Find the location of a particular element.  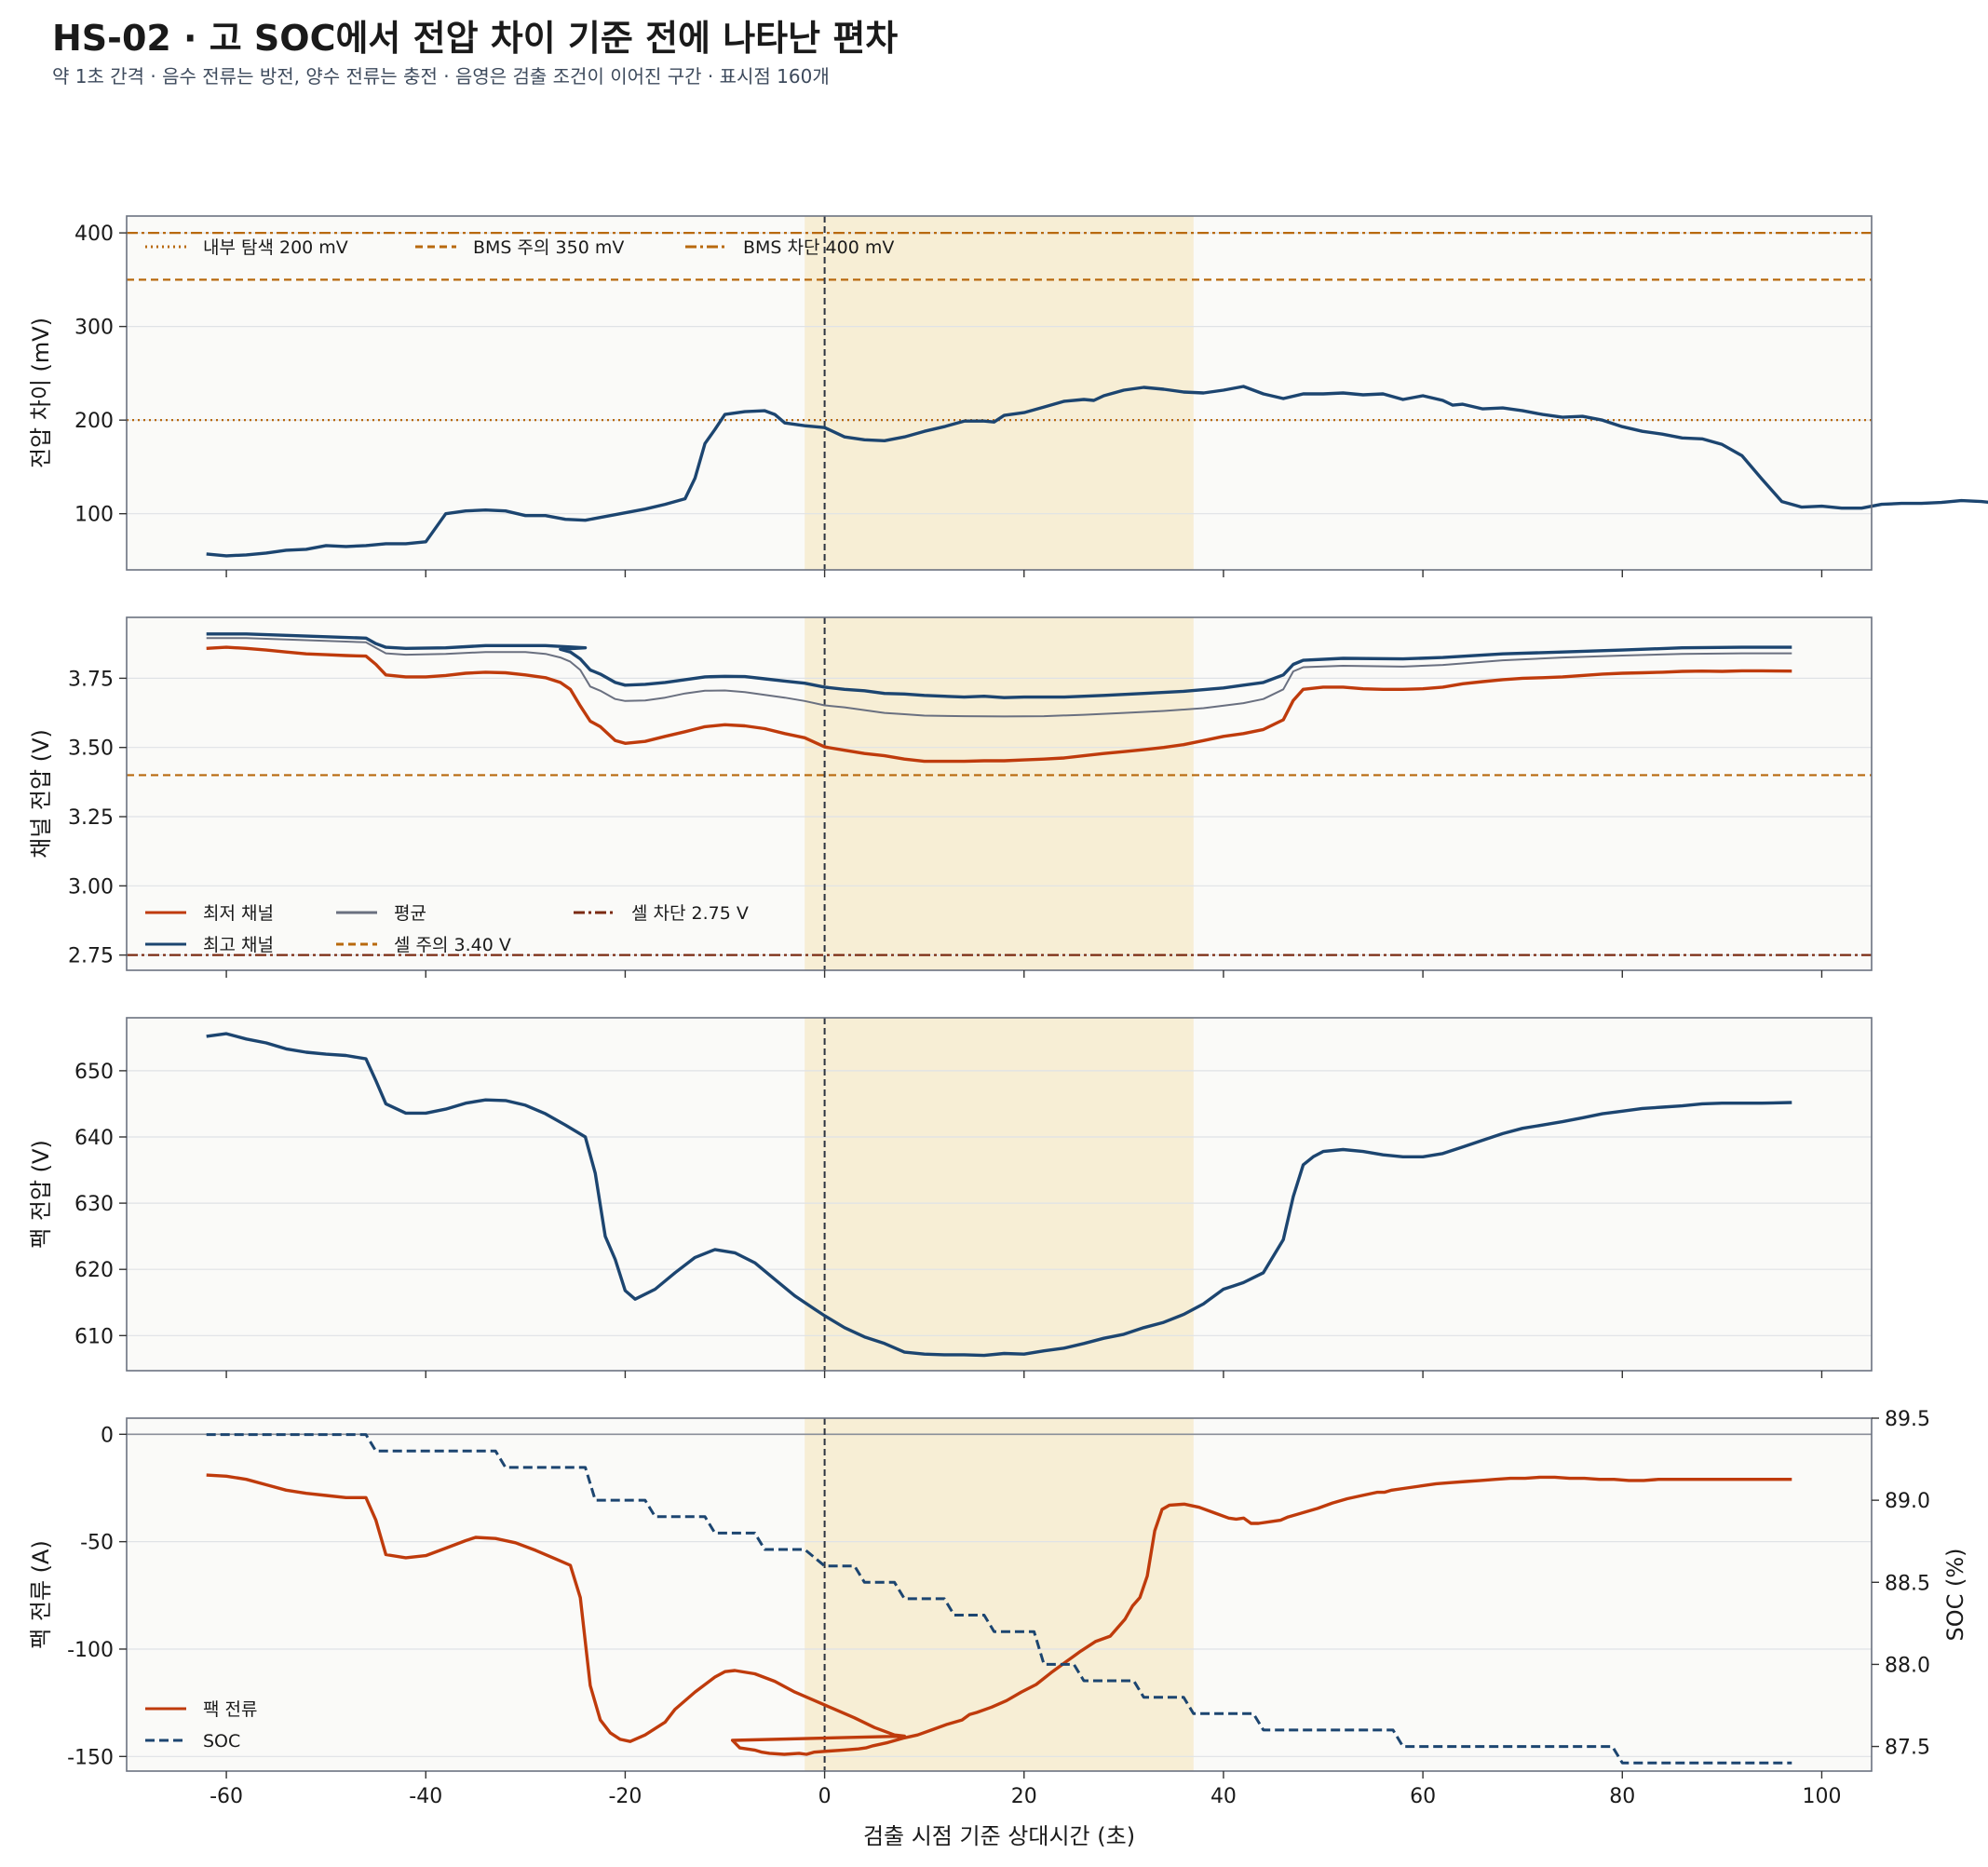

y-tick-label: -100 is located at coordinates (90, 1650).